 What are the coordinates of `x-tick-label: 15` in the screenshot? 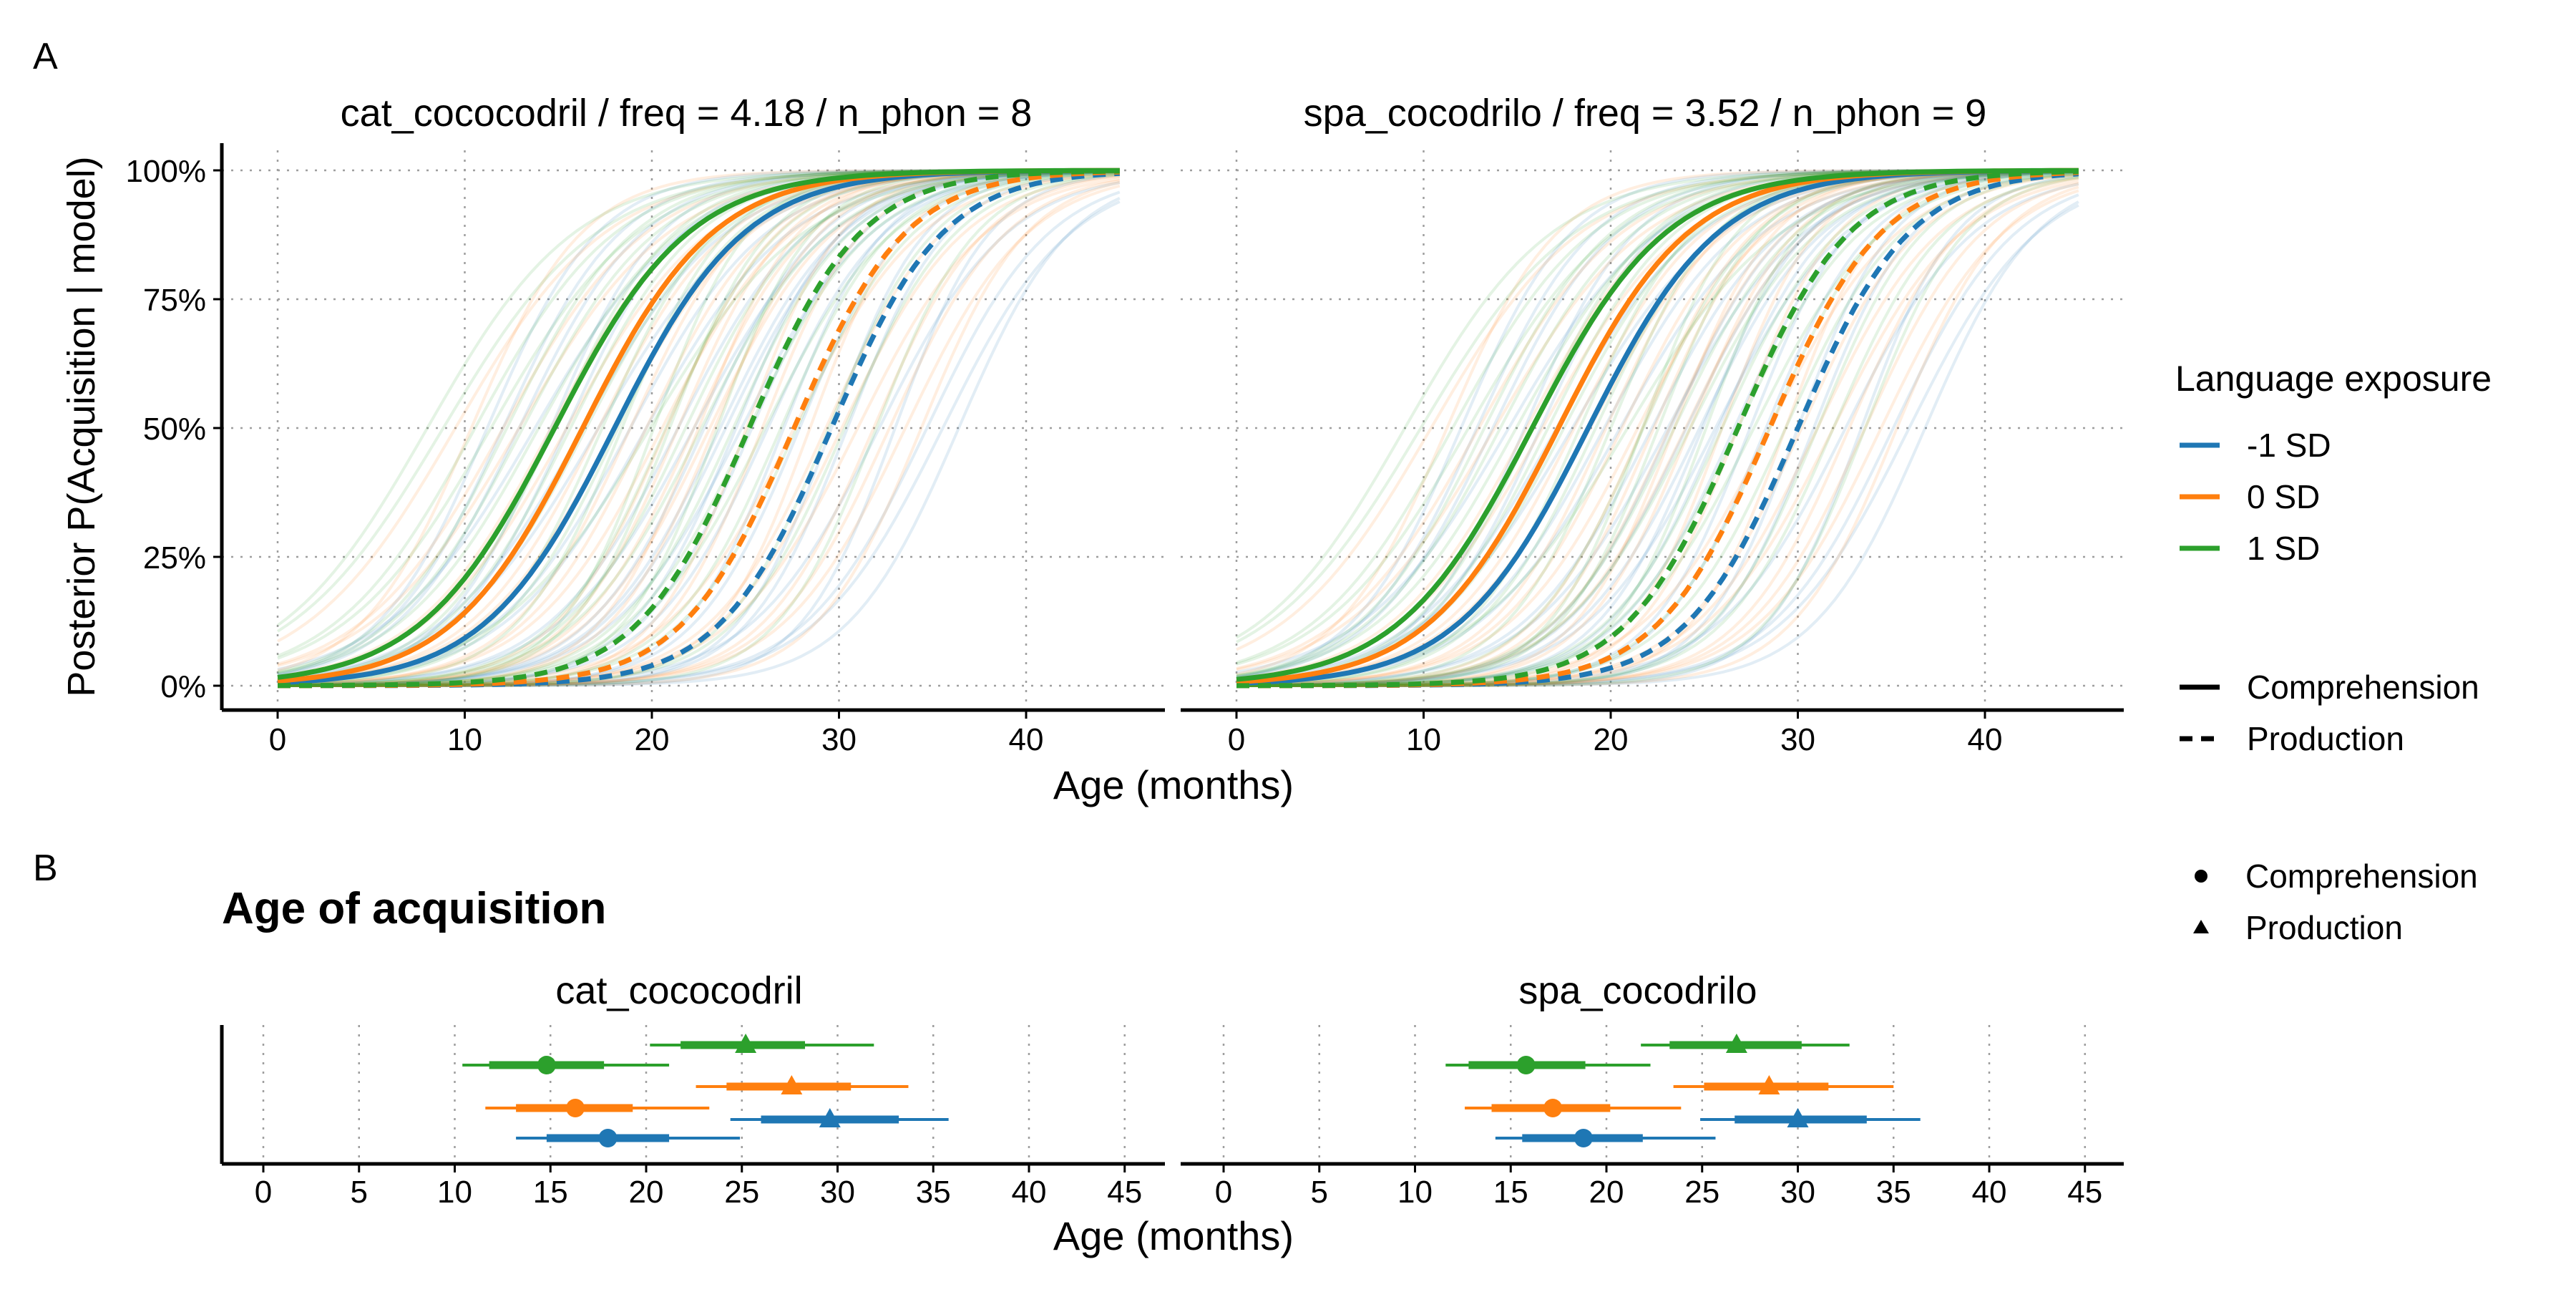 It's located at (550, 1192).